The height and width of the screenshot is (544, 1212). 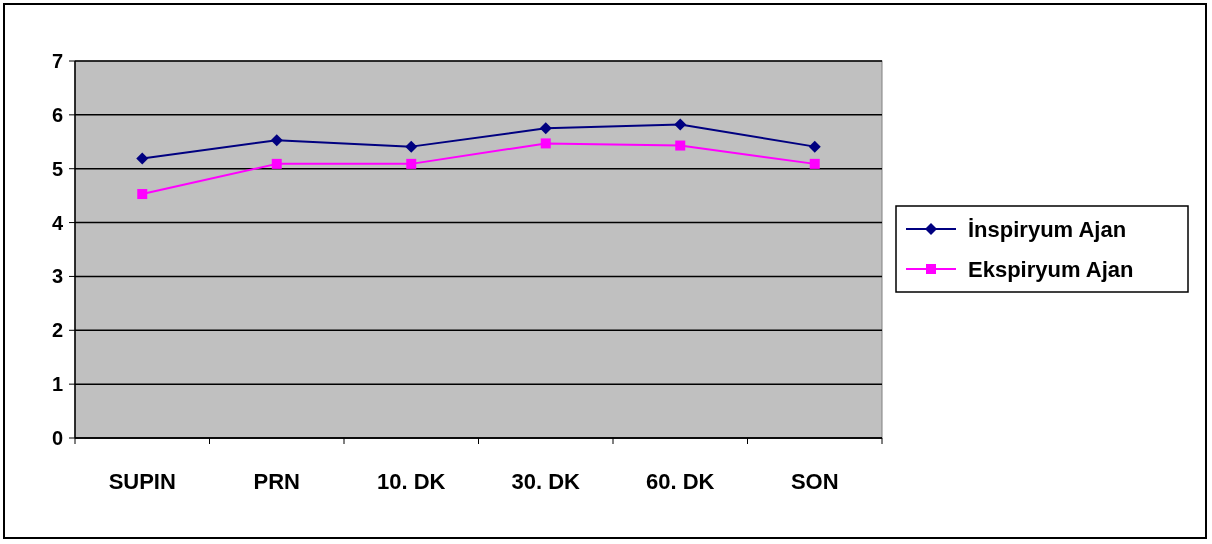 What do you see at coordinates (57, 330) in the screenshot?
I see `y-tick-label: 2` at bounding box center [57, 330].